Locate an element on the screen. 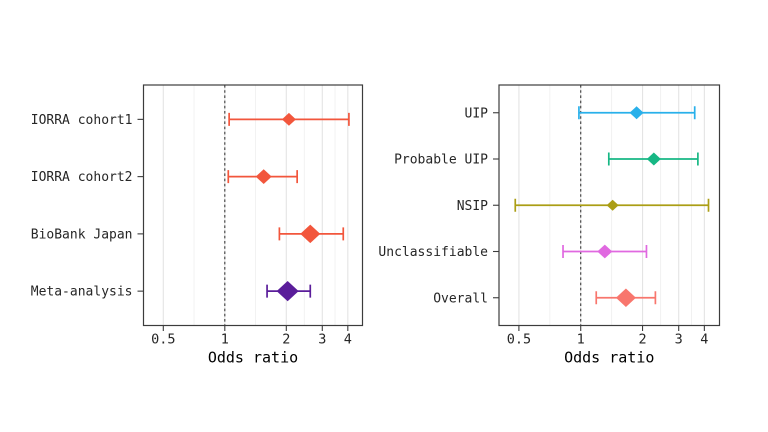 The height and width of the screenshot is (432, 768). forest-row: Unclassifiable is located at coordinates (513, 252).